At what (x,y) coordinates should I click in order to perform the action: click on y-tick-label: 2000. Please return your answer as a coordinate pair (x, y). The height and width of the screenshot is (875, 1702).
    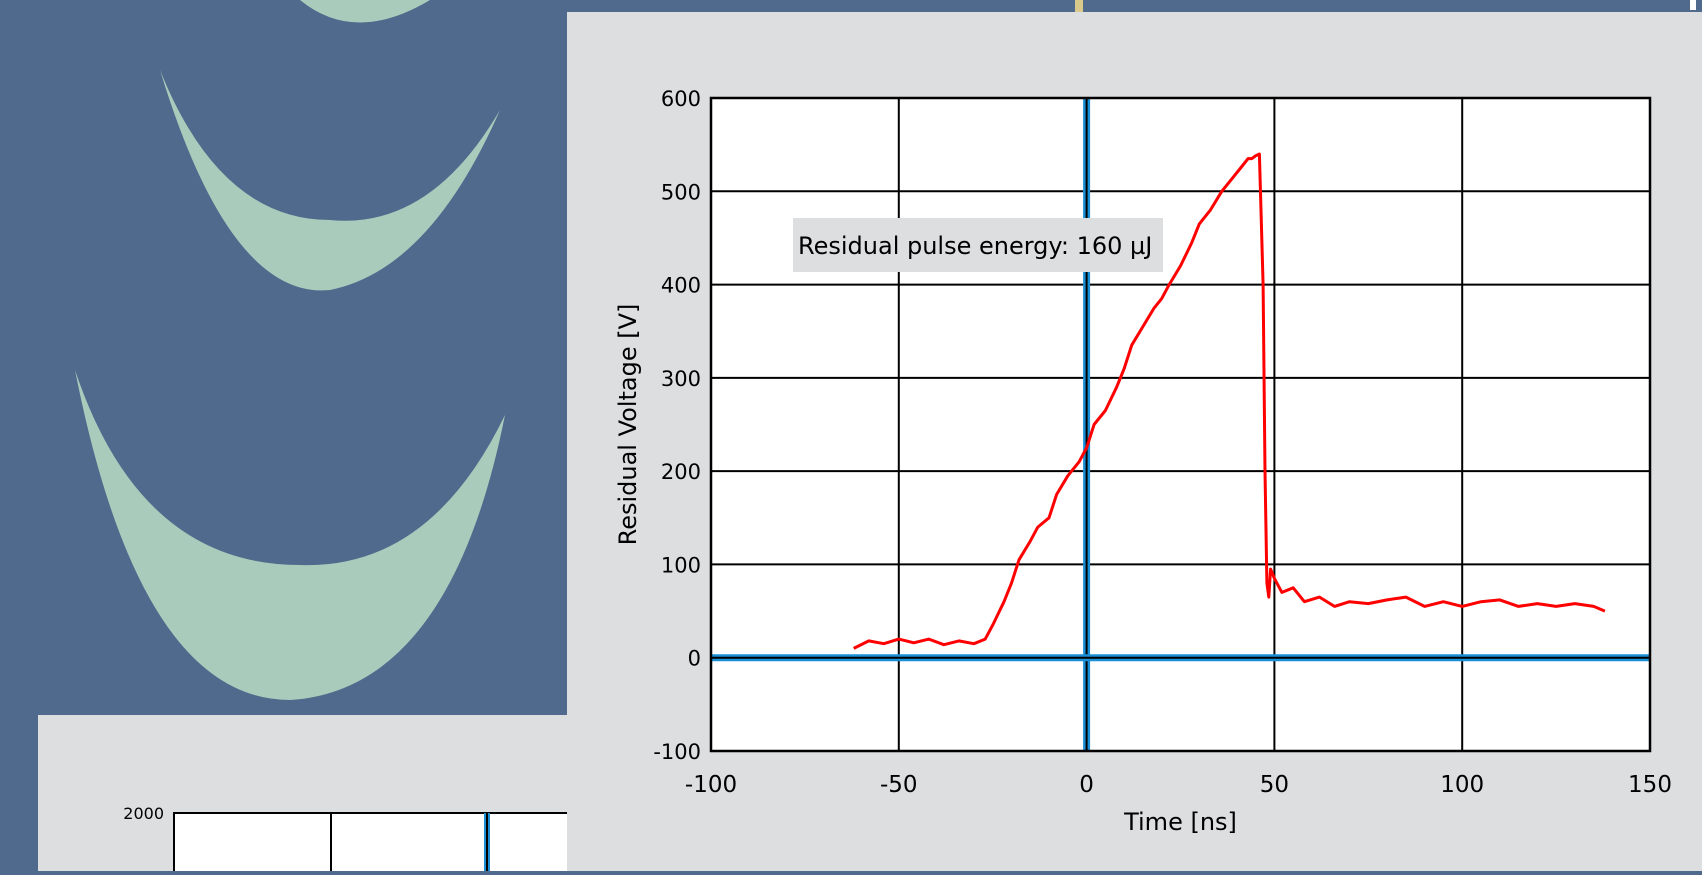
    Looking at the image, I should click on (143, 813).